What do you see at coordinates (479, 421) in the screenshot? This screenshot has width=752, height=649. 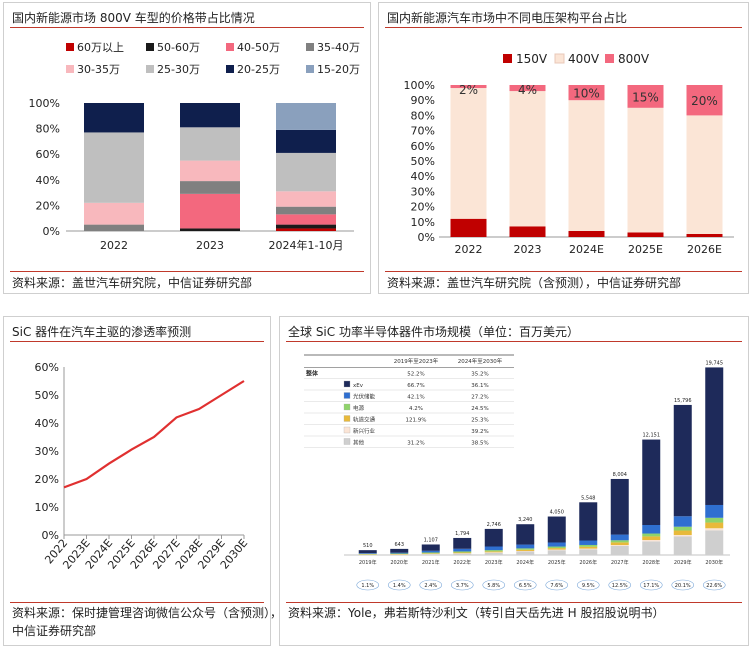 I see `table-value: 25.3%` at bounding box center [479, 421].